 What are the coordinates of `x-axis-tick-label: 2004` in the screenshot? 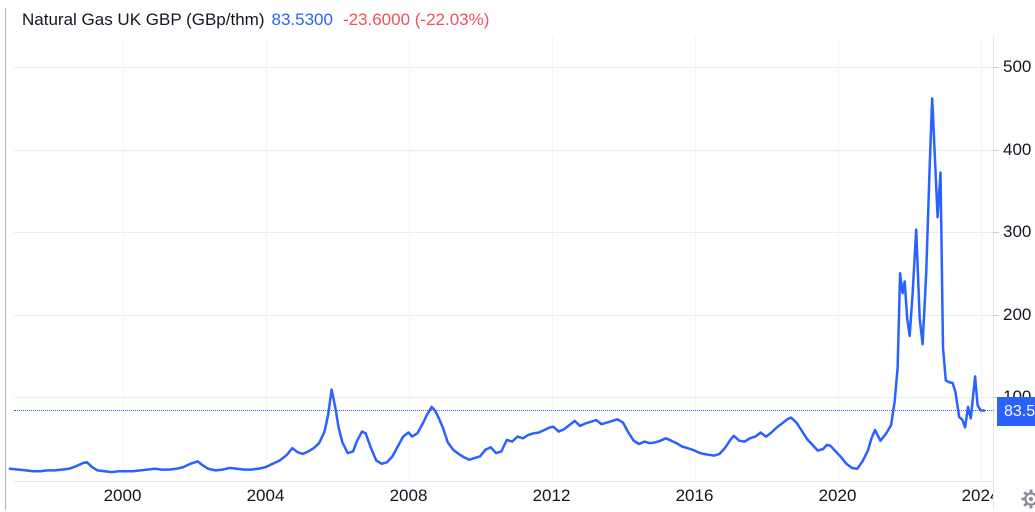 It's located at (265, 495).